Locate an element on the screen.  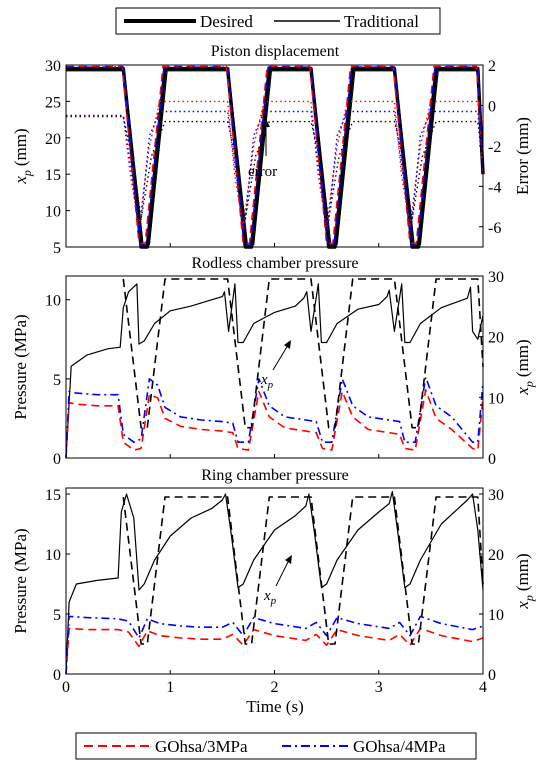
panel3-series-gohsa-4mpa is located at coordinates (274, 645).